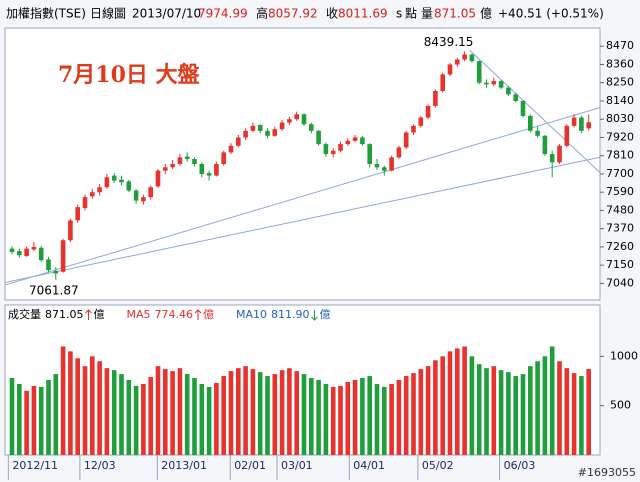  Describe the element at coordinates (46, 13) in the screenshot. I see `header-index-name: 加權指數(TSE)` at that location.